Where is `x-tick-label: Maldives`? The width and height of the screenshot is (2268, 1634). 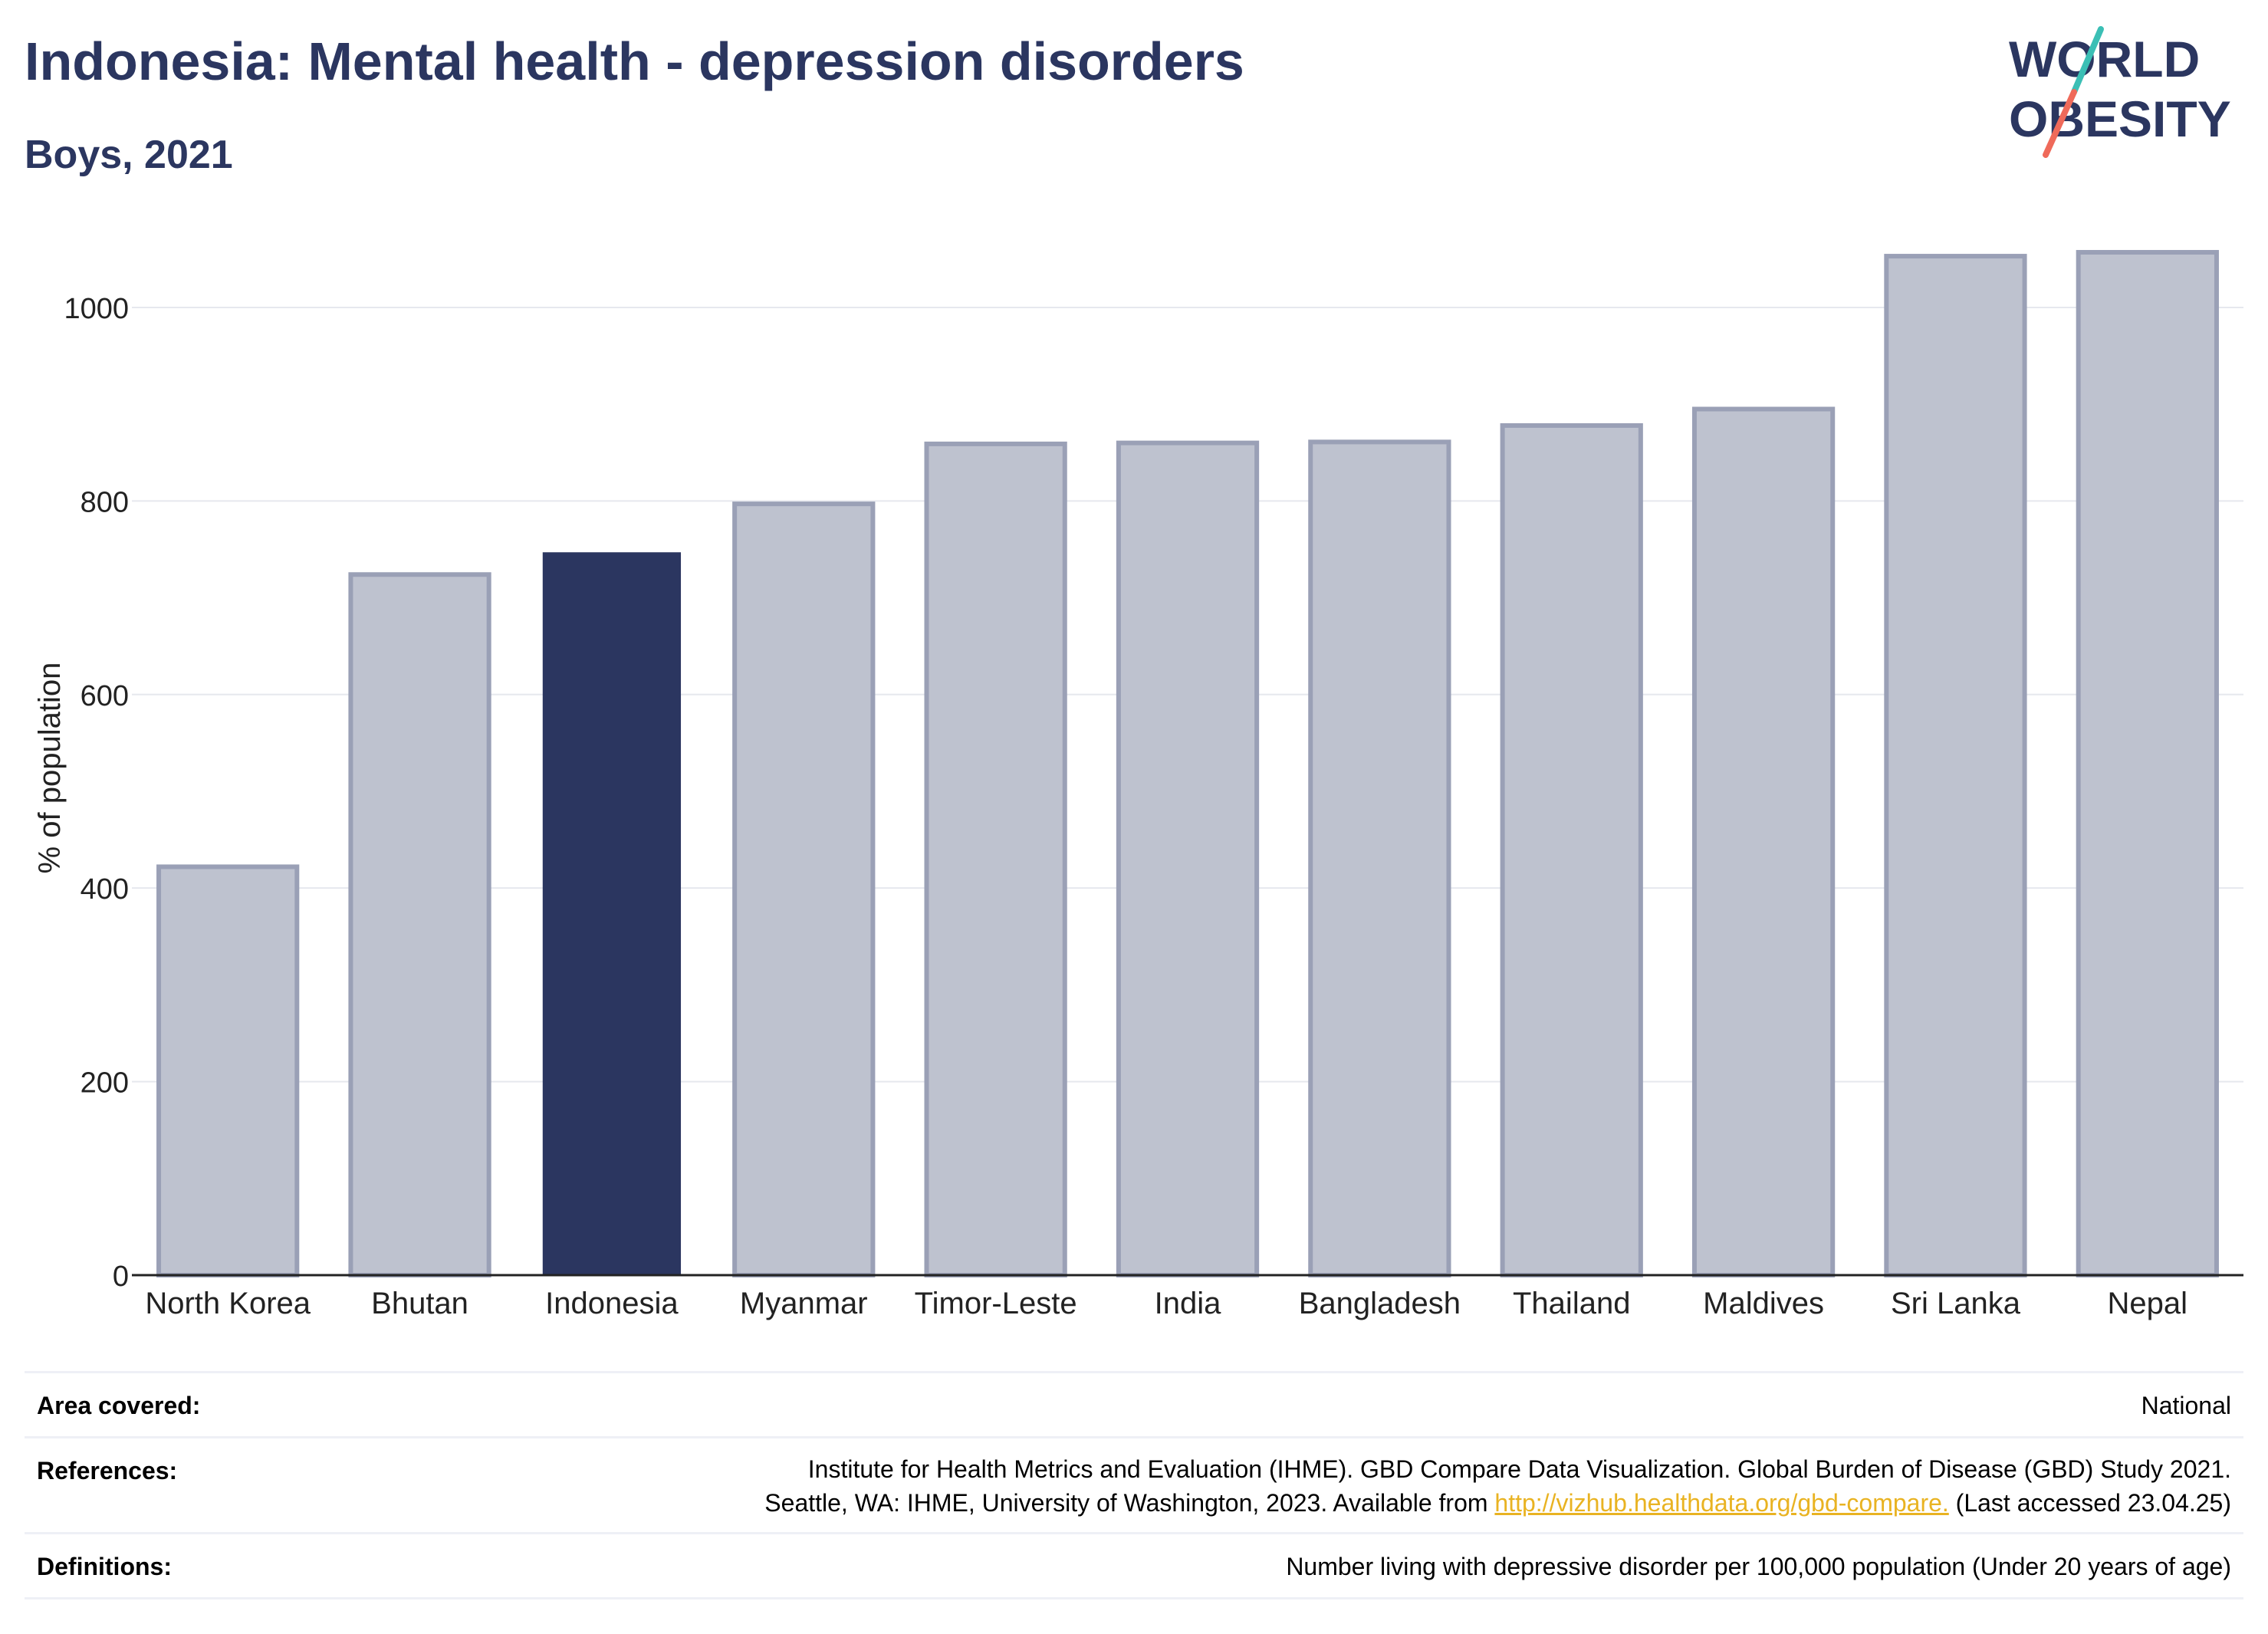 x-tick-label: Maldives is located at coordinates (1763, 1304).